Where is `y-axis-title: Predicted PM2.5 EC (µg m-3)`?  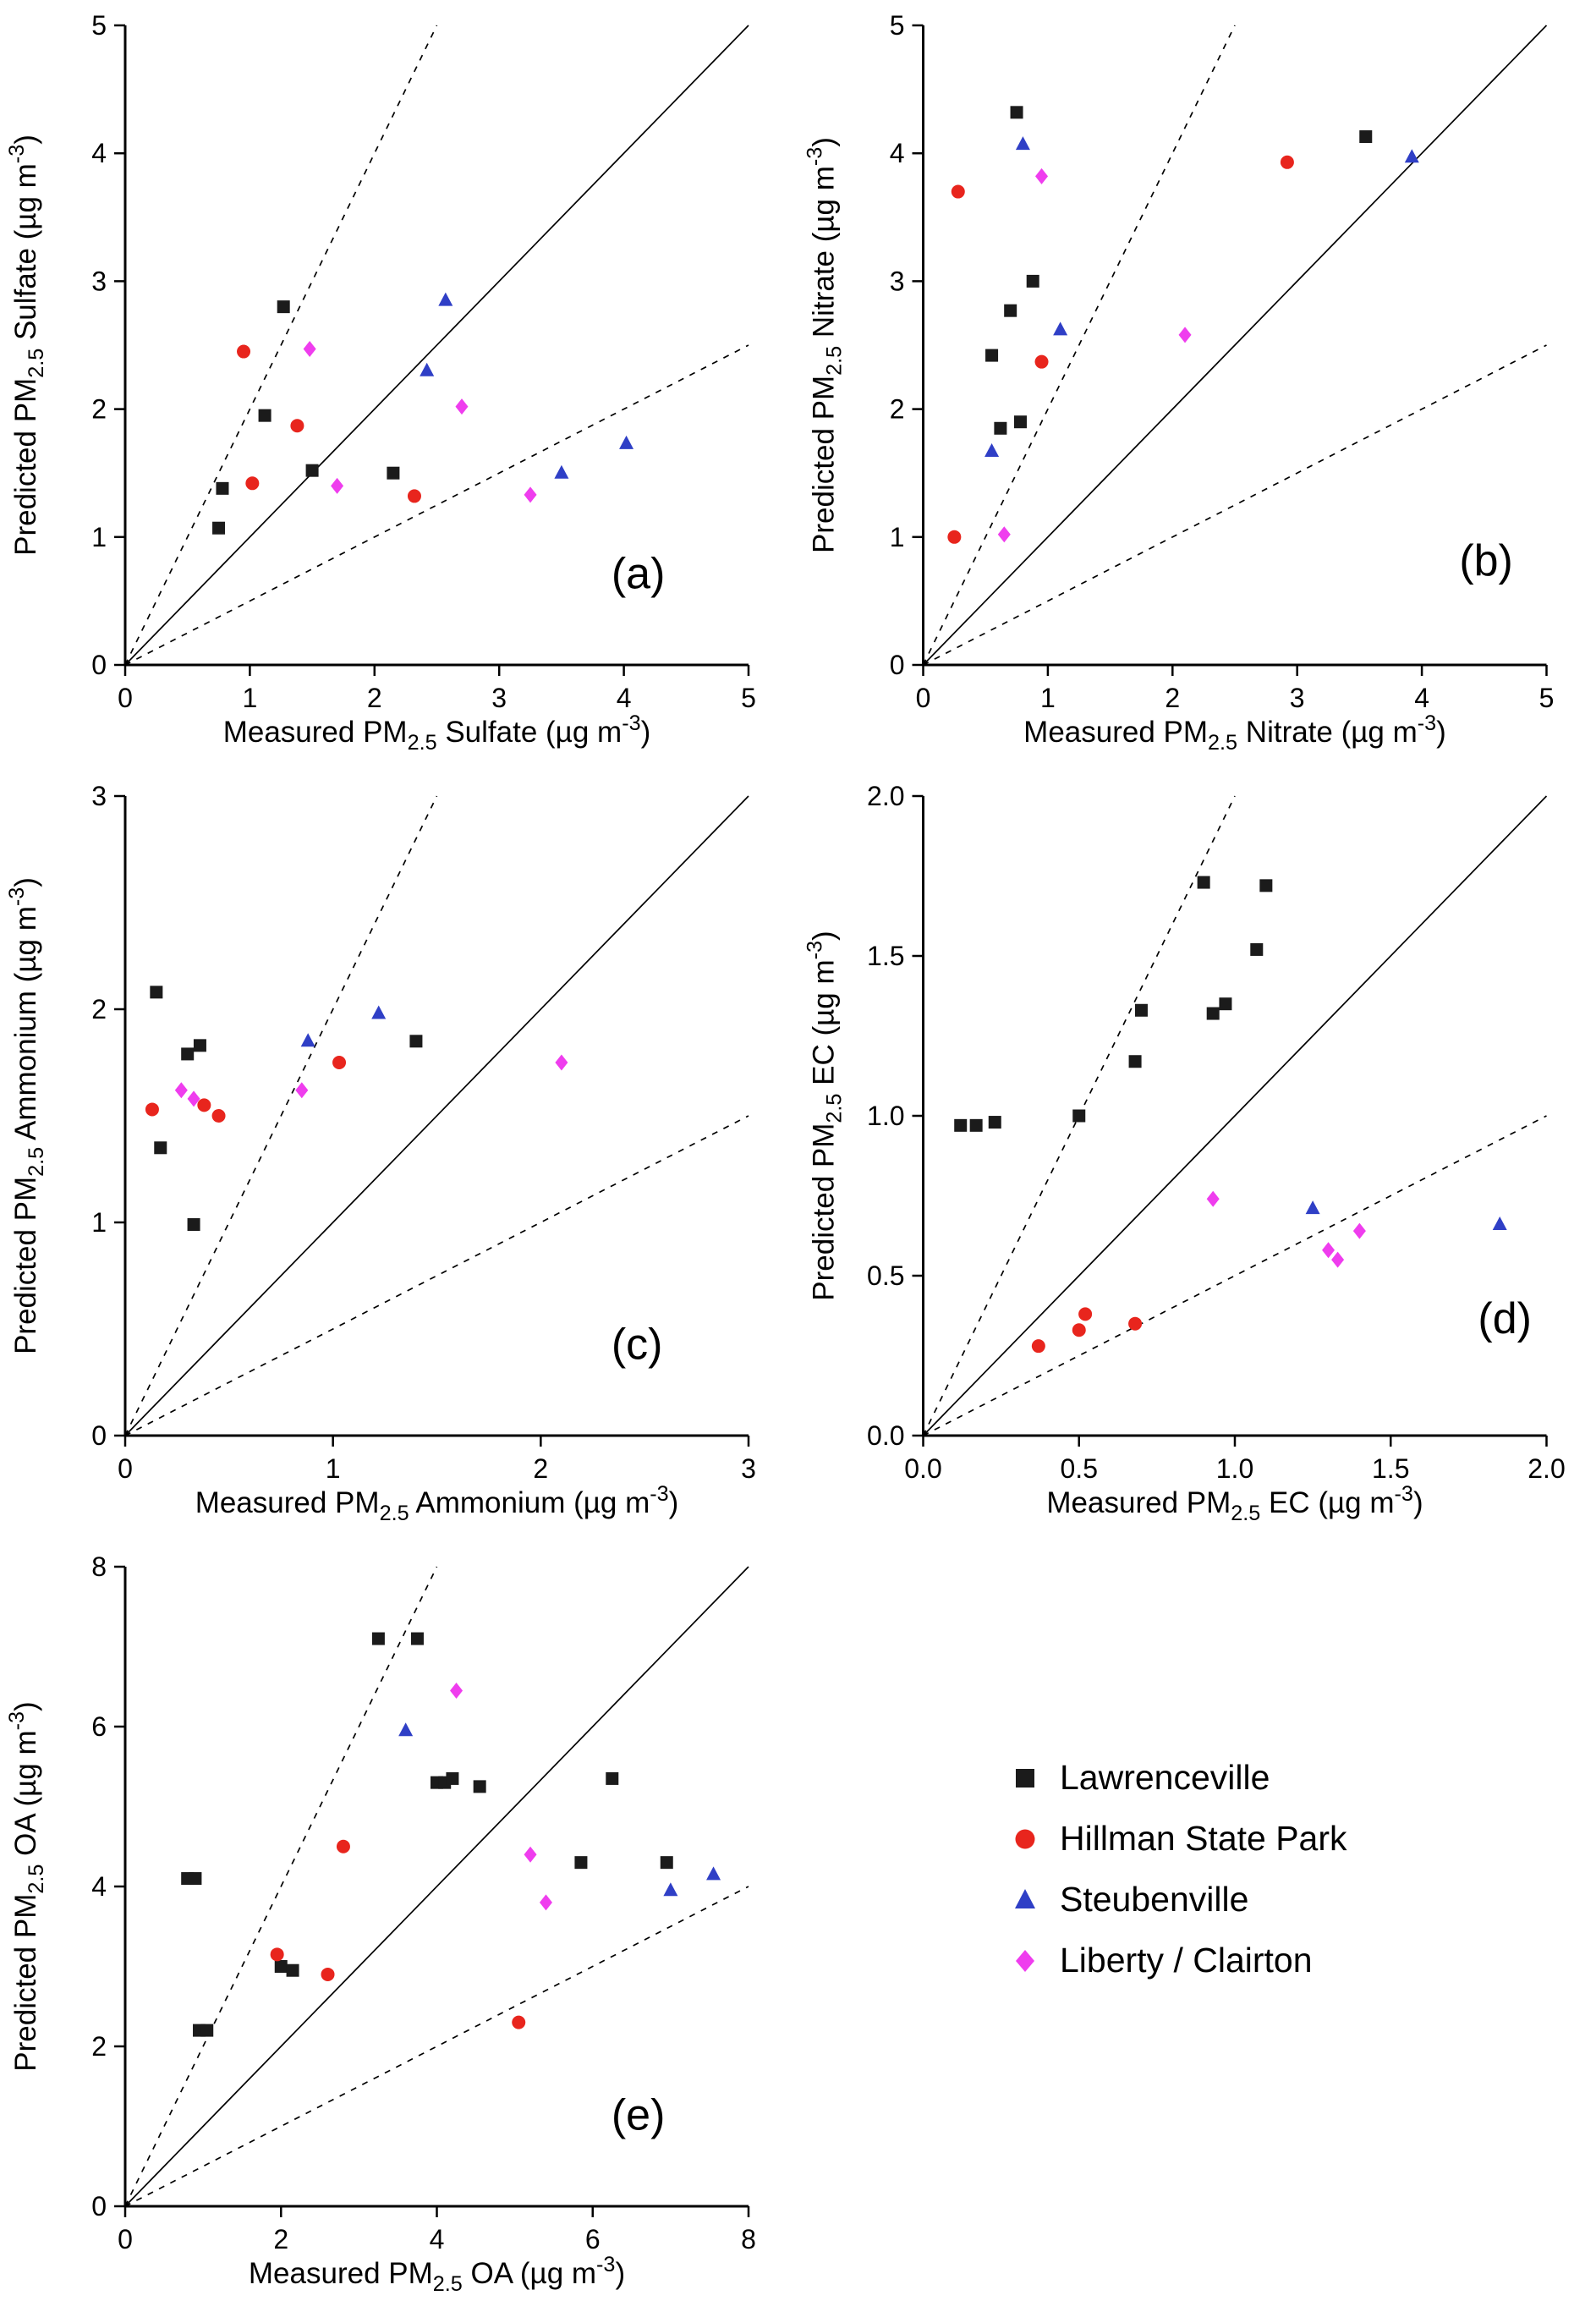 y-axis-title: Predicted PM2.5 EC (µg m-3) is located at coordinates (825, 1116).